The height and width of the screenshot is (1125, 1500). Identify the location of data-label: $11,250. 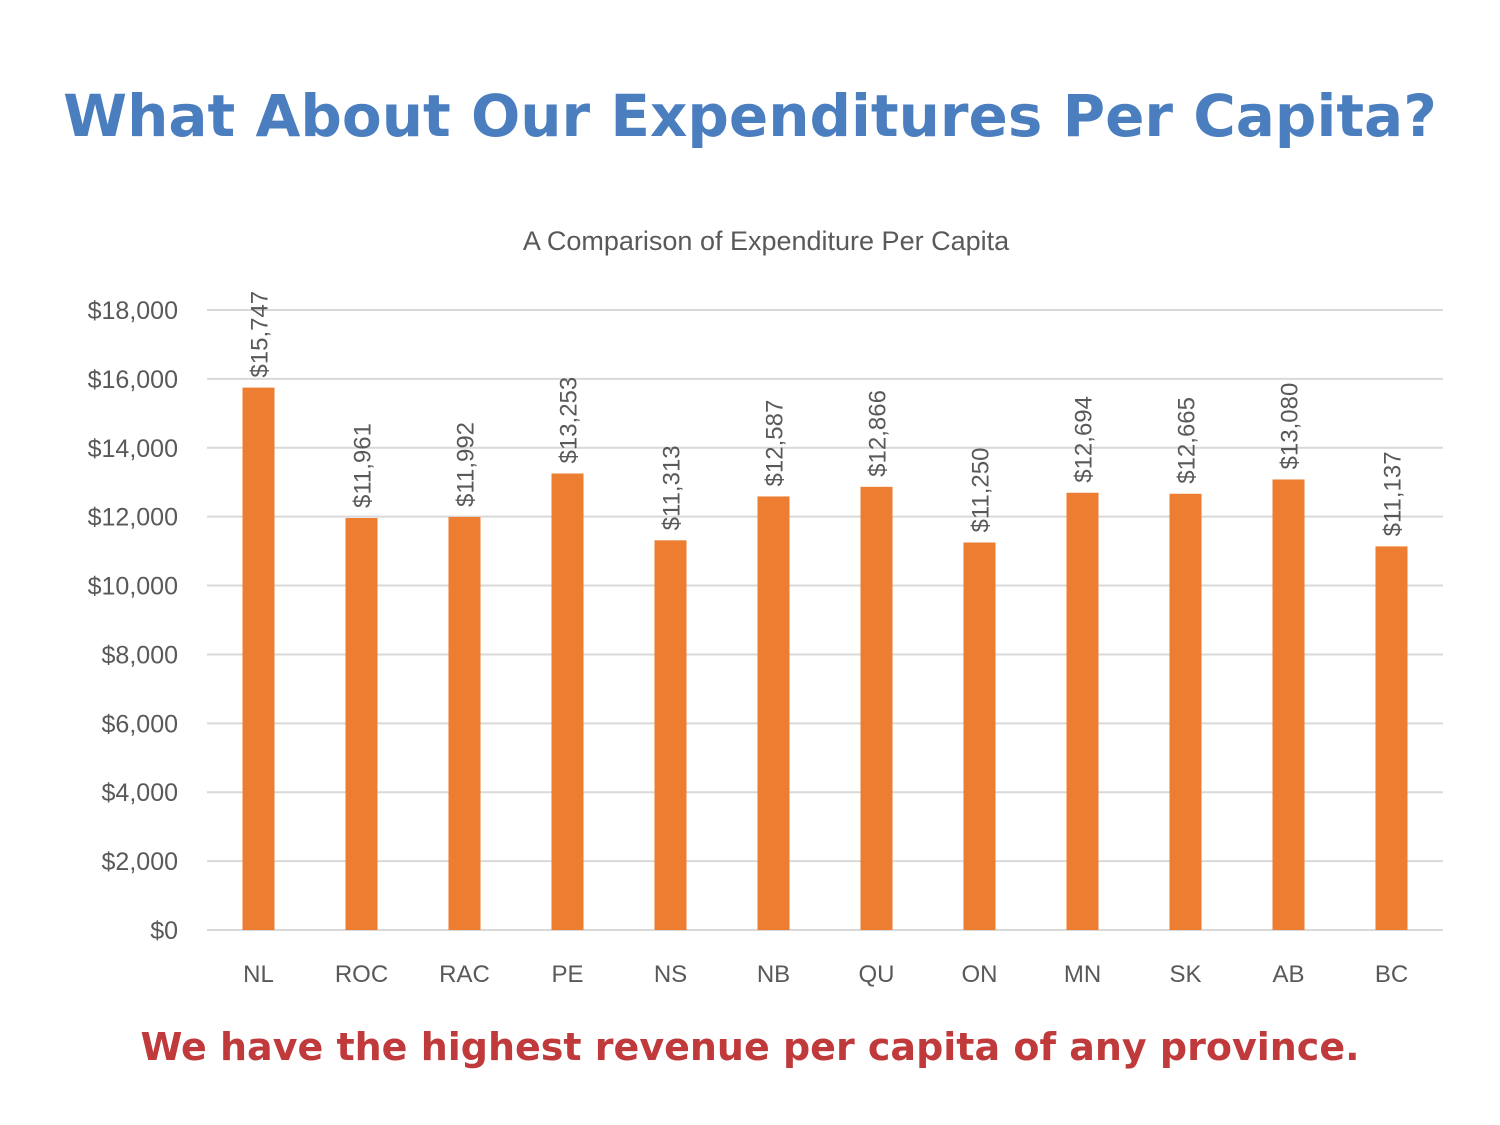
(981, 490).